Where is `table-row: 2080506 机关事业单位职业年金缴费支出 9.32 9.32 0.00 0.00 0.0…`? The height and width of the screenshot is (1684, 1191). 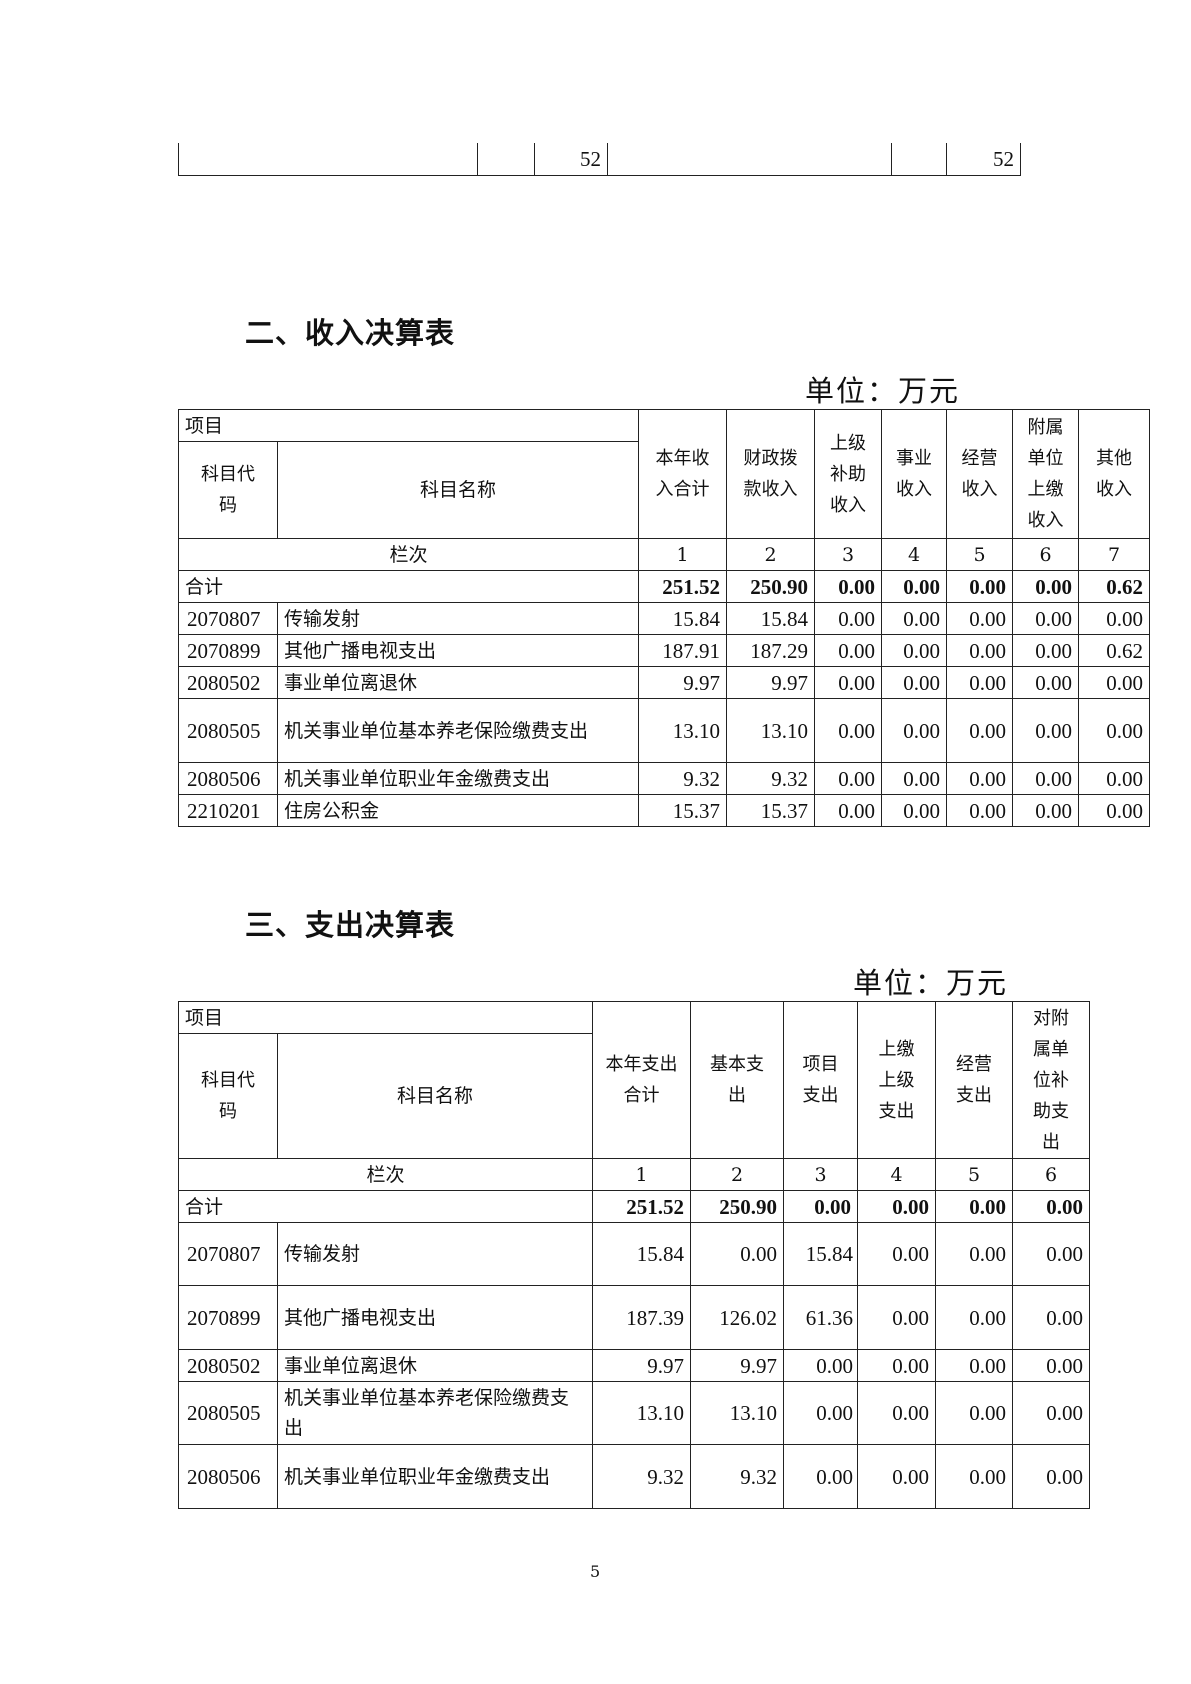
table-row: 2080506 机关事业单位职业年金缴费支出 9.32 9.32 0.00 0.00 0.0… is located at coordinates (664, 778).